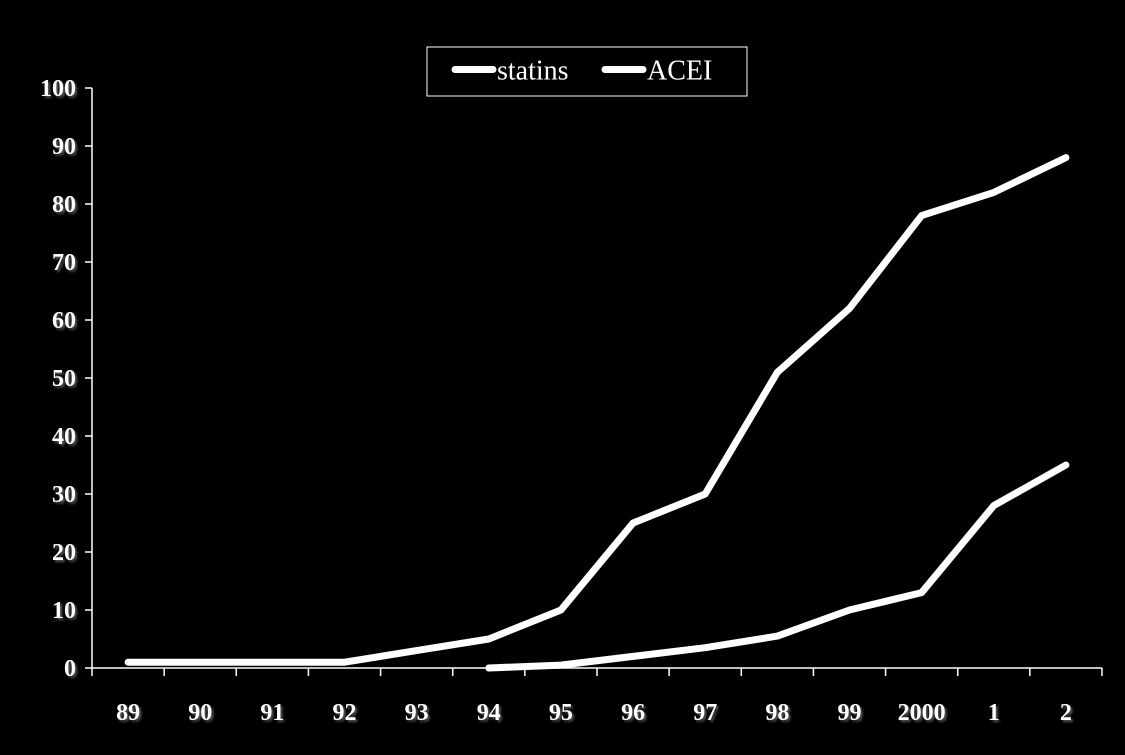 Image resolution: width=1125 pixels, height=755 pixels. I want to click on x-tick-label: 98, so click(777, 713).